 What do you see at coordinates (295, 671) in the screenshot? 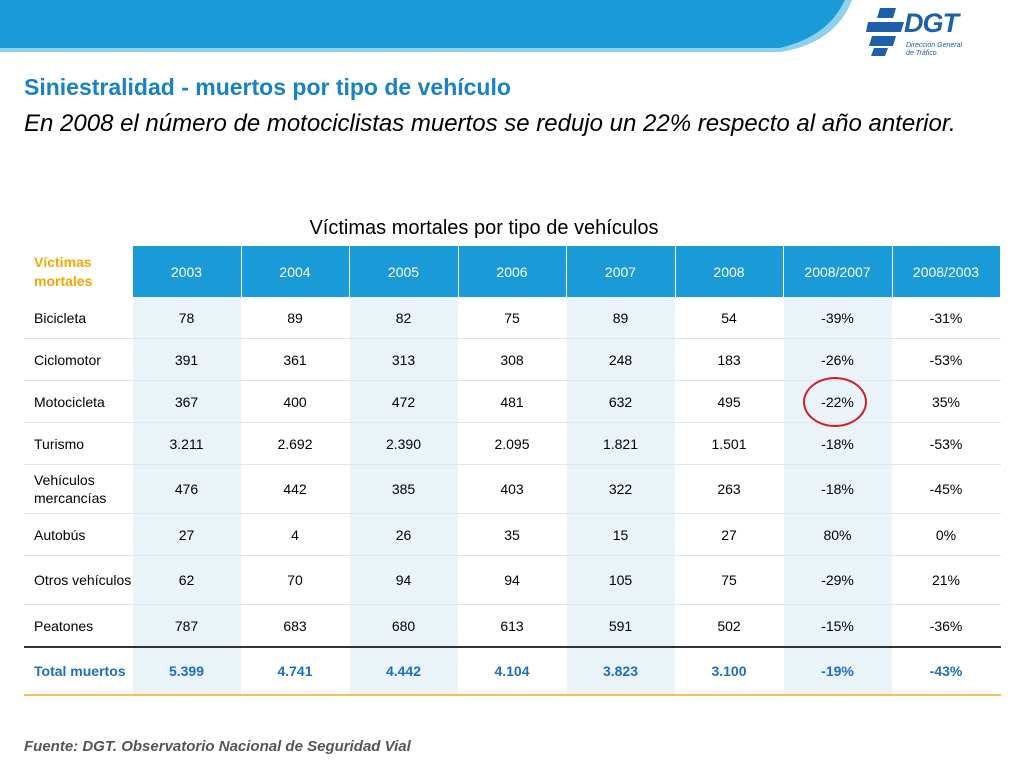
I see `total-cell: 4.741` at bounding box center [295, 671].